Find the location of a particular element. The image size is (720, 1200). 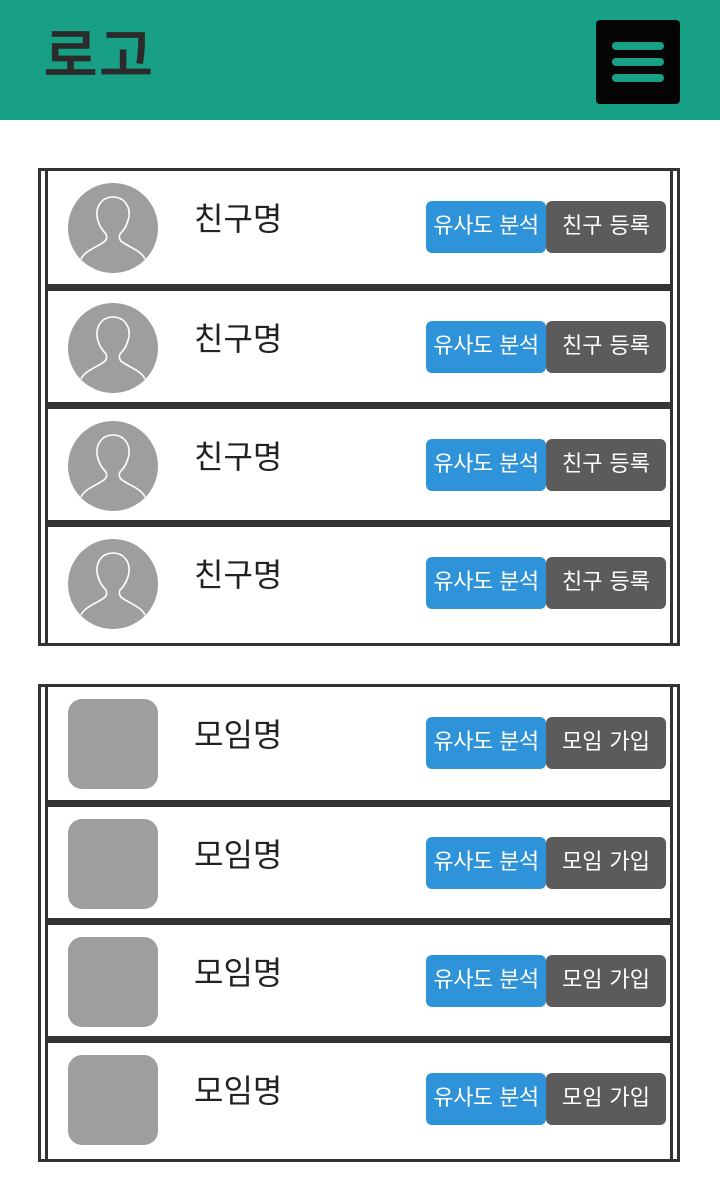

logo: 로고 is located at coordinates (99, 56).